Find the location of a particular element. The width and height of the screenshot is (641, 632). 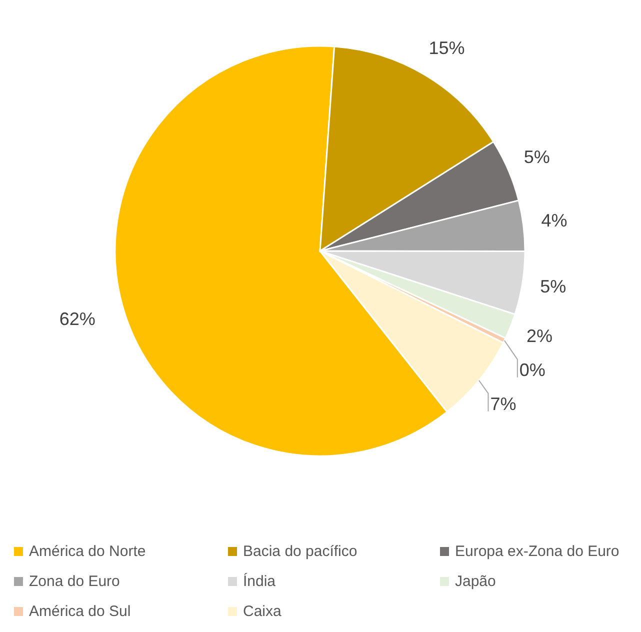

legend-label: América do Norte is located at coordinates (87, 551).